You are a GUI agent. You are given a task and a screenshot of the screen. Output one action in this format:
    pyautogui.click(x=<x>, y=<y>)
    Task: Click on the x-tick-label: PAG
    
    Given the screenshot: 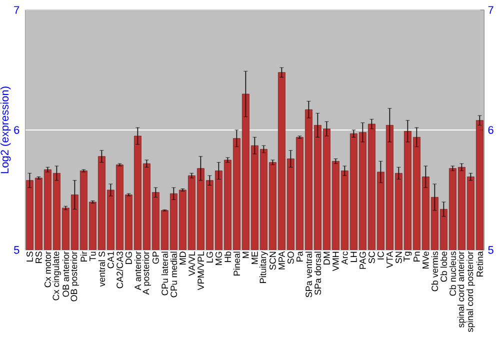 What is the action you would take?
    pyautogui.click(x=363, y=260)
    